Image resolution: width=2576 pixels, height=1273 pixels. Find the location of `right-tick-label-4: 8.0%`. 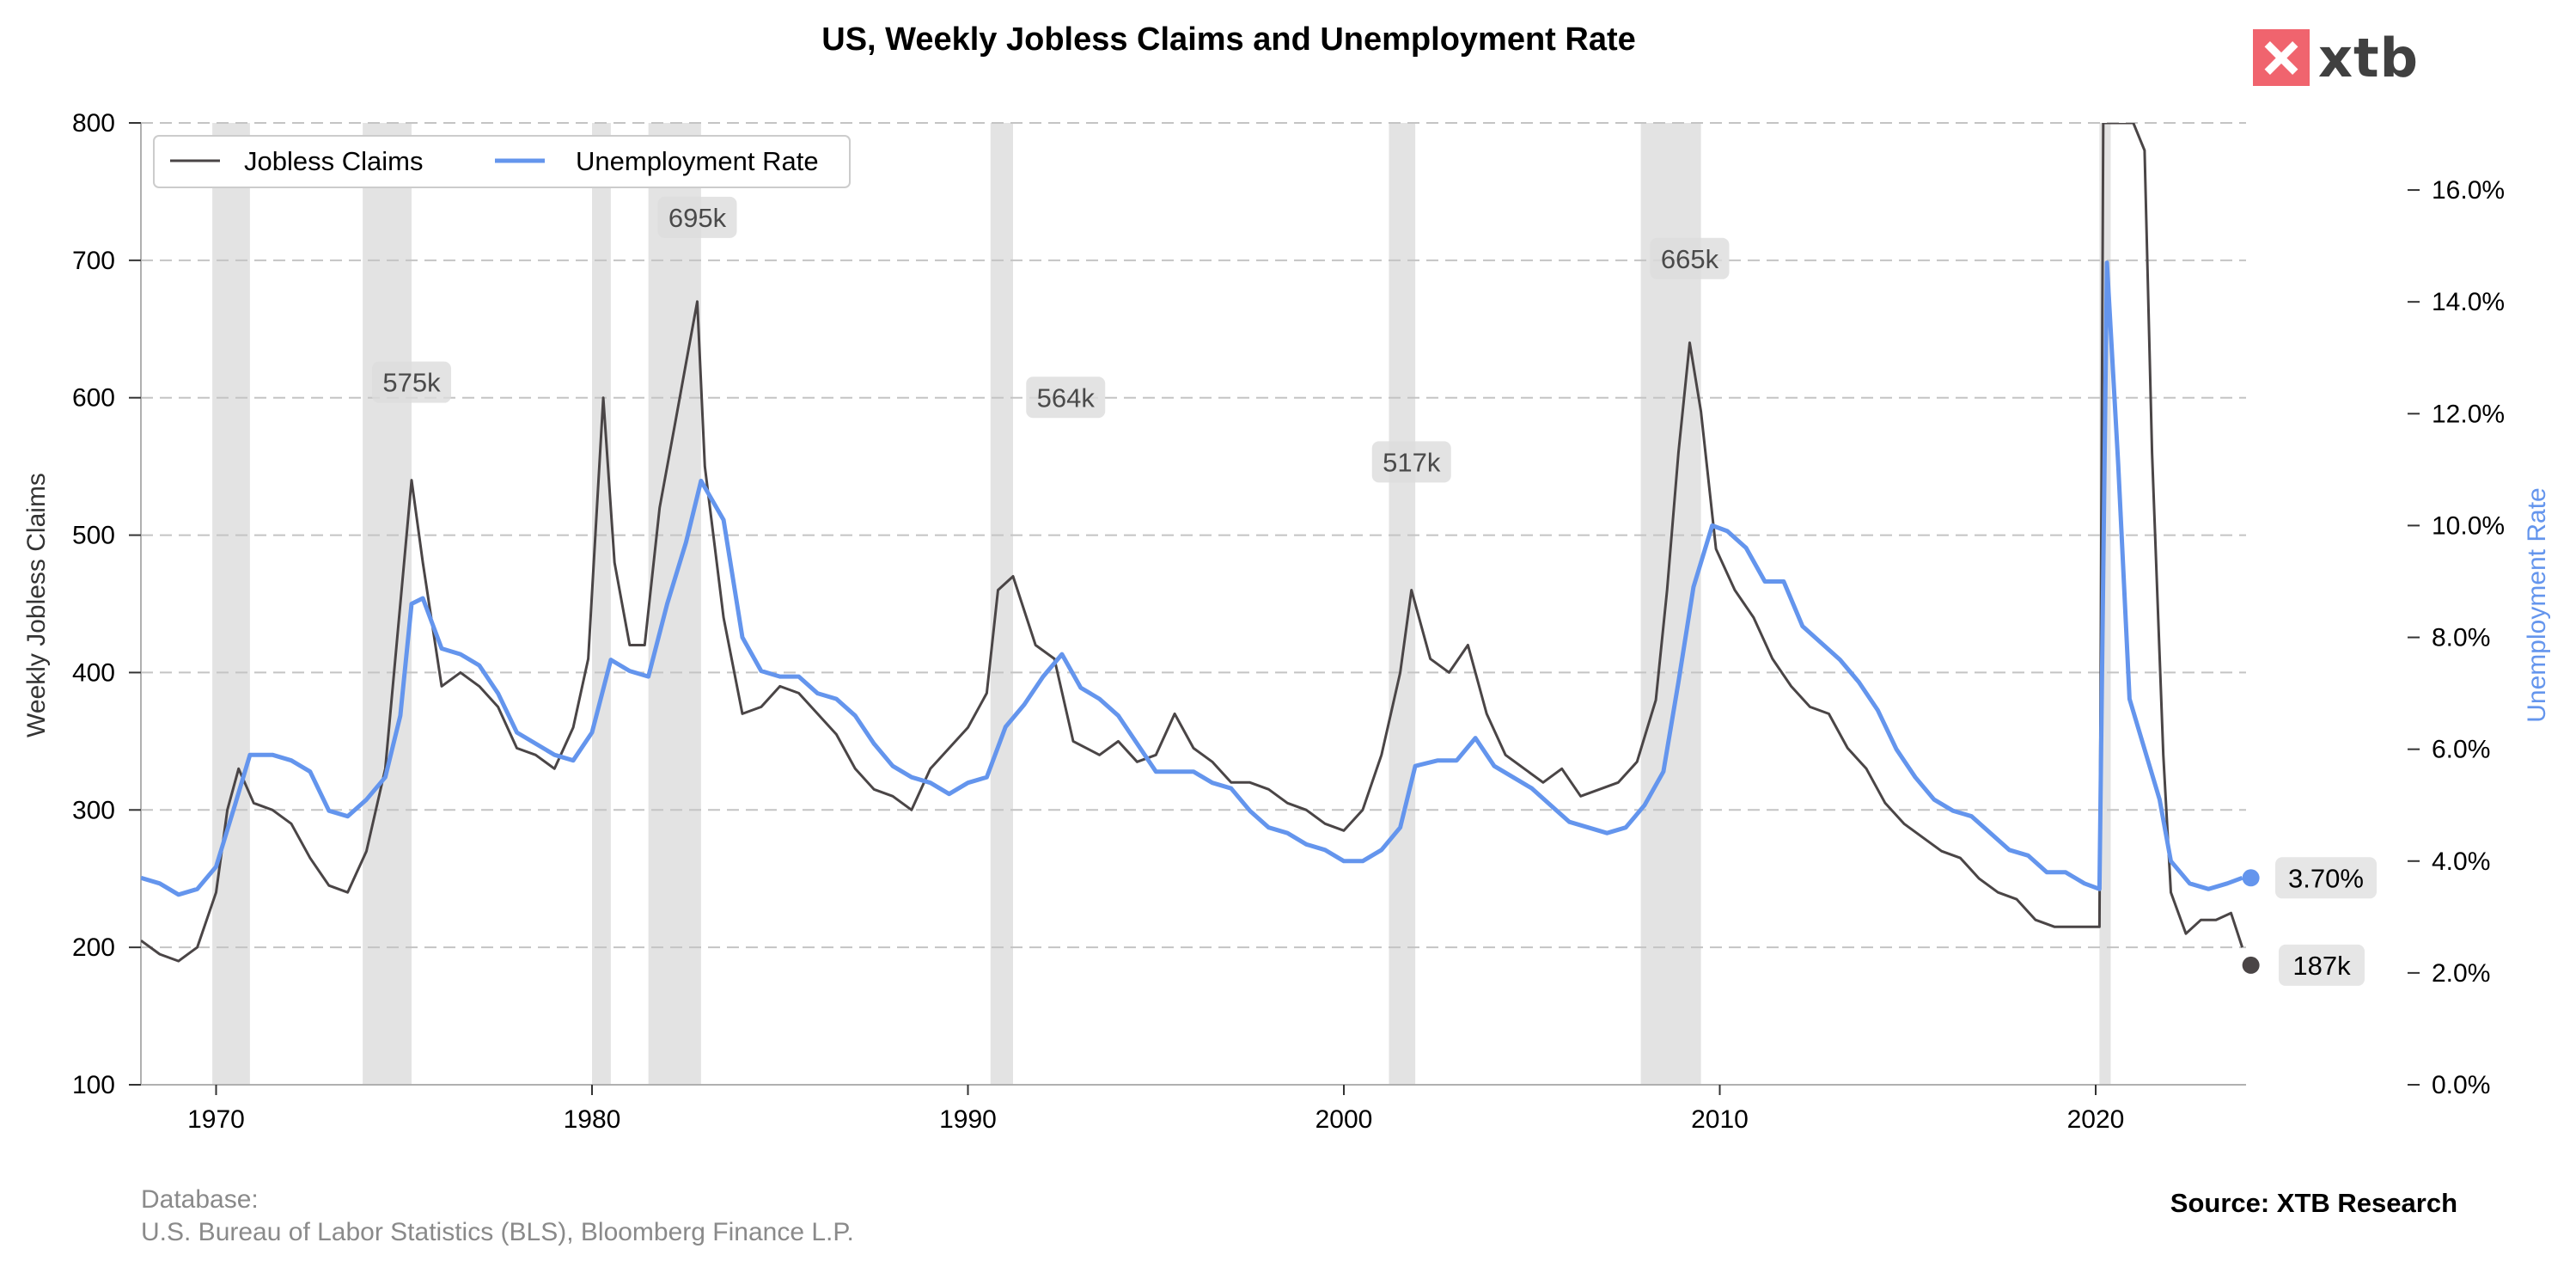

right-tick-label-4: 8.0% is located at coordinates (2461, 638).